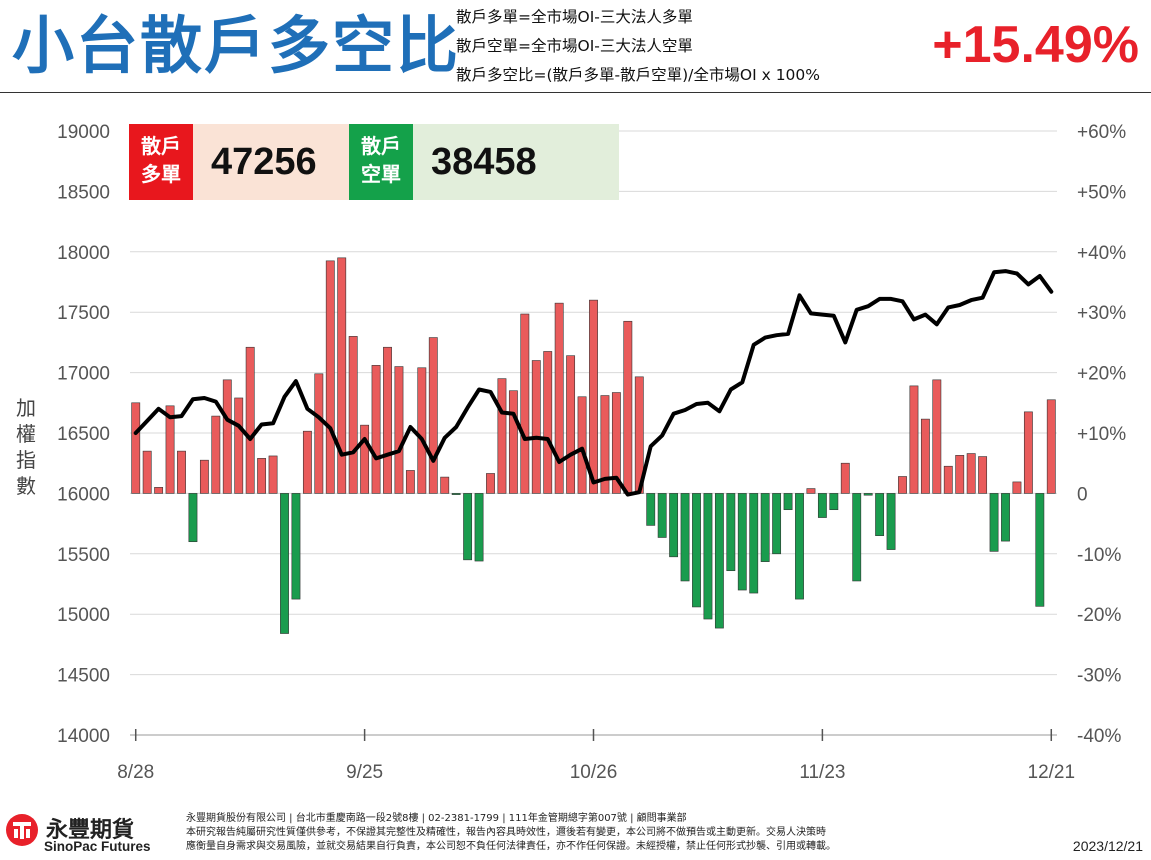 The width and height of the screenshot is (1151, 860). What do you see at coordinates (574, 46) in the screenshot?
I see `definition-short: 散戶空單=全市場OI-三大法人空單` at bounding box center [574, 46].